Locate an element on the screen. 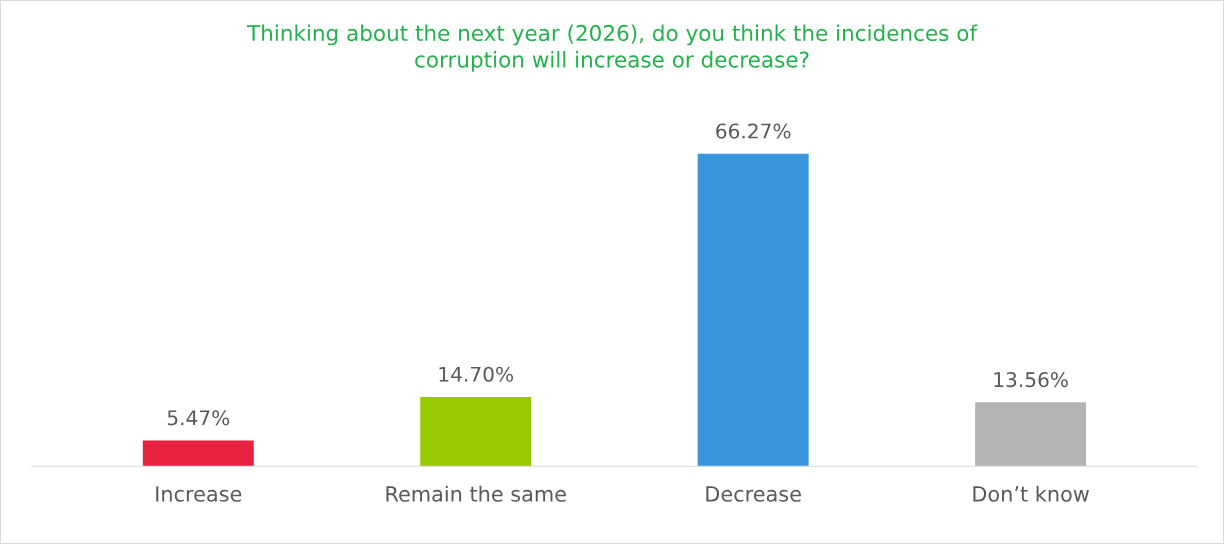  data-label: 5.47% is located at coordinates (198, 418).